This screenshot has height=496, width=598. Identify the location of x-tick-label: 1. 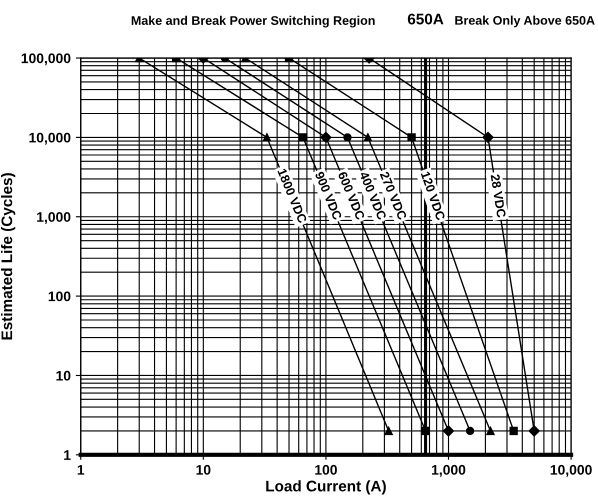
(81, 470).